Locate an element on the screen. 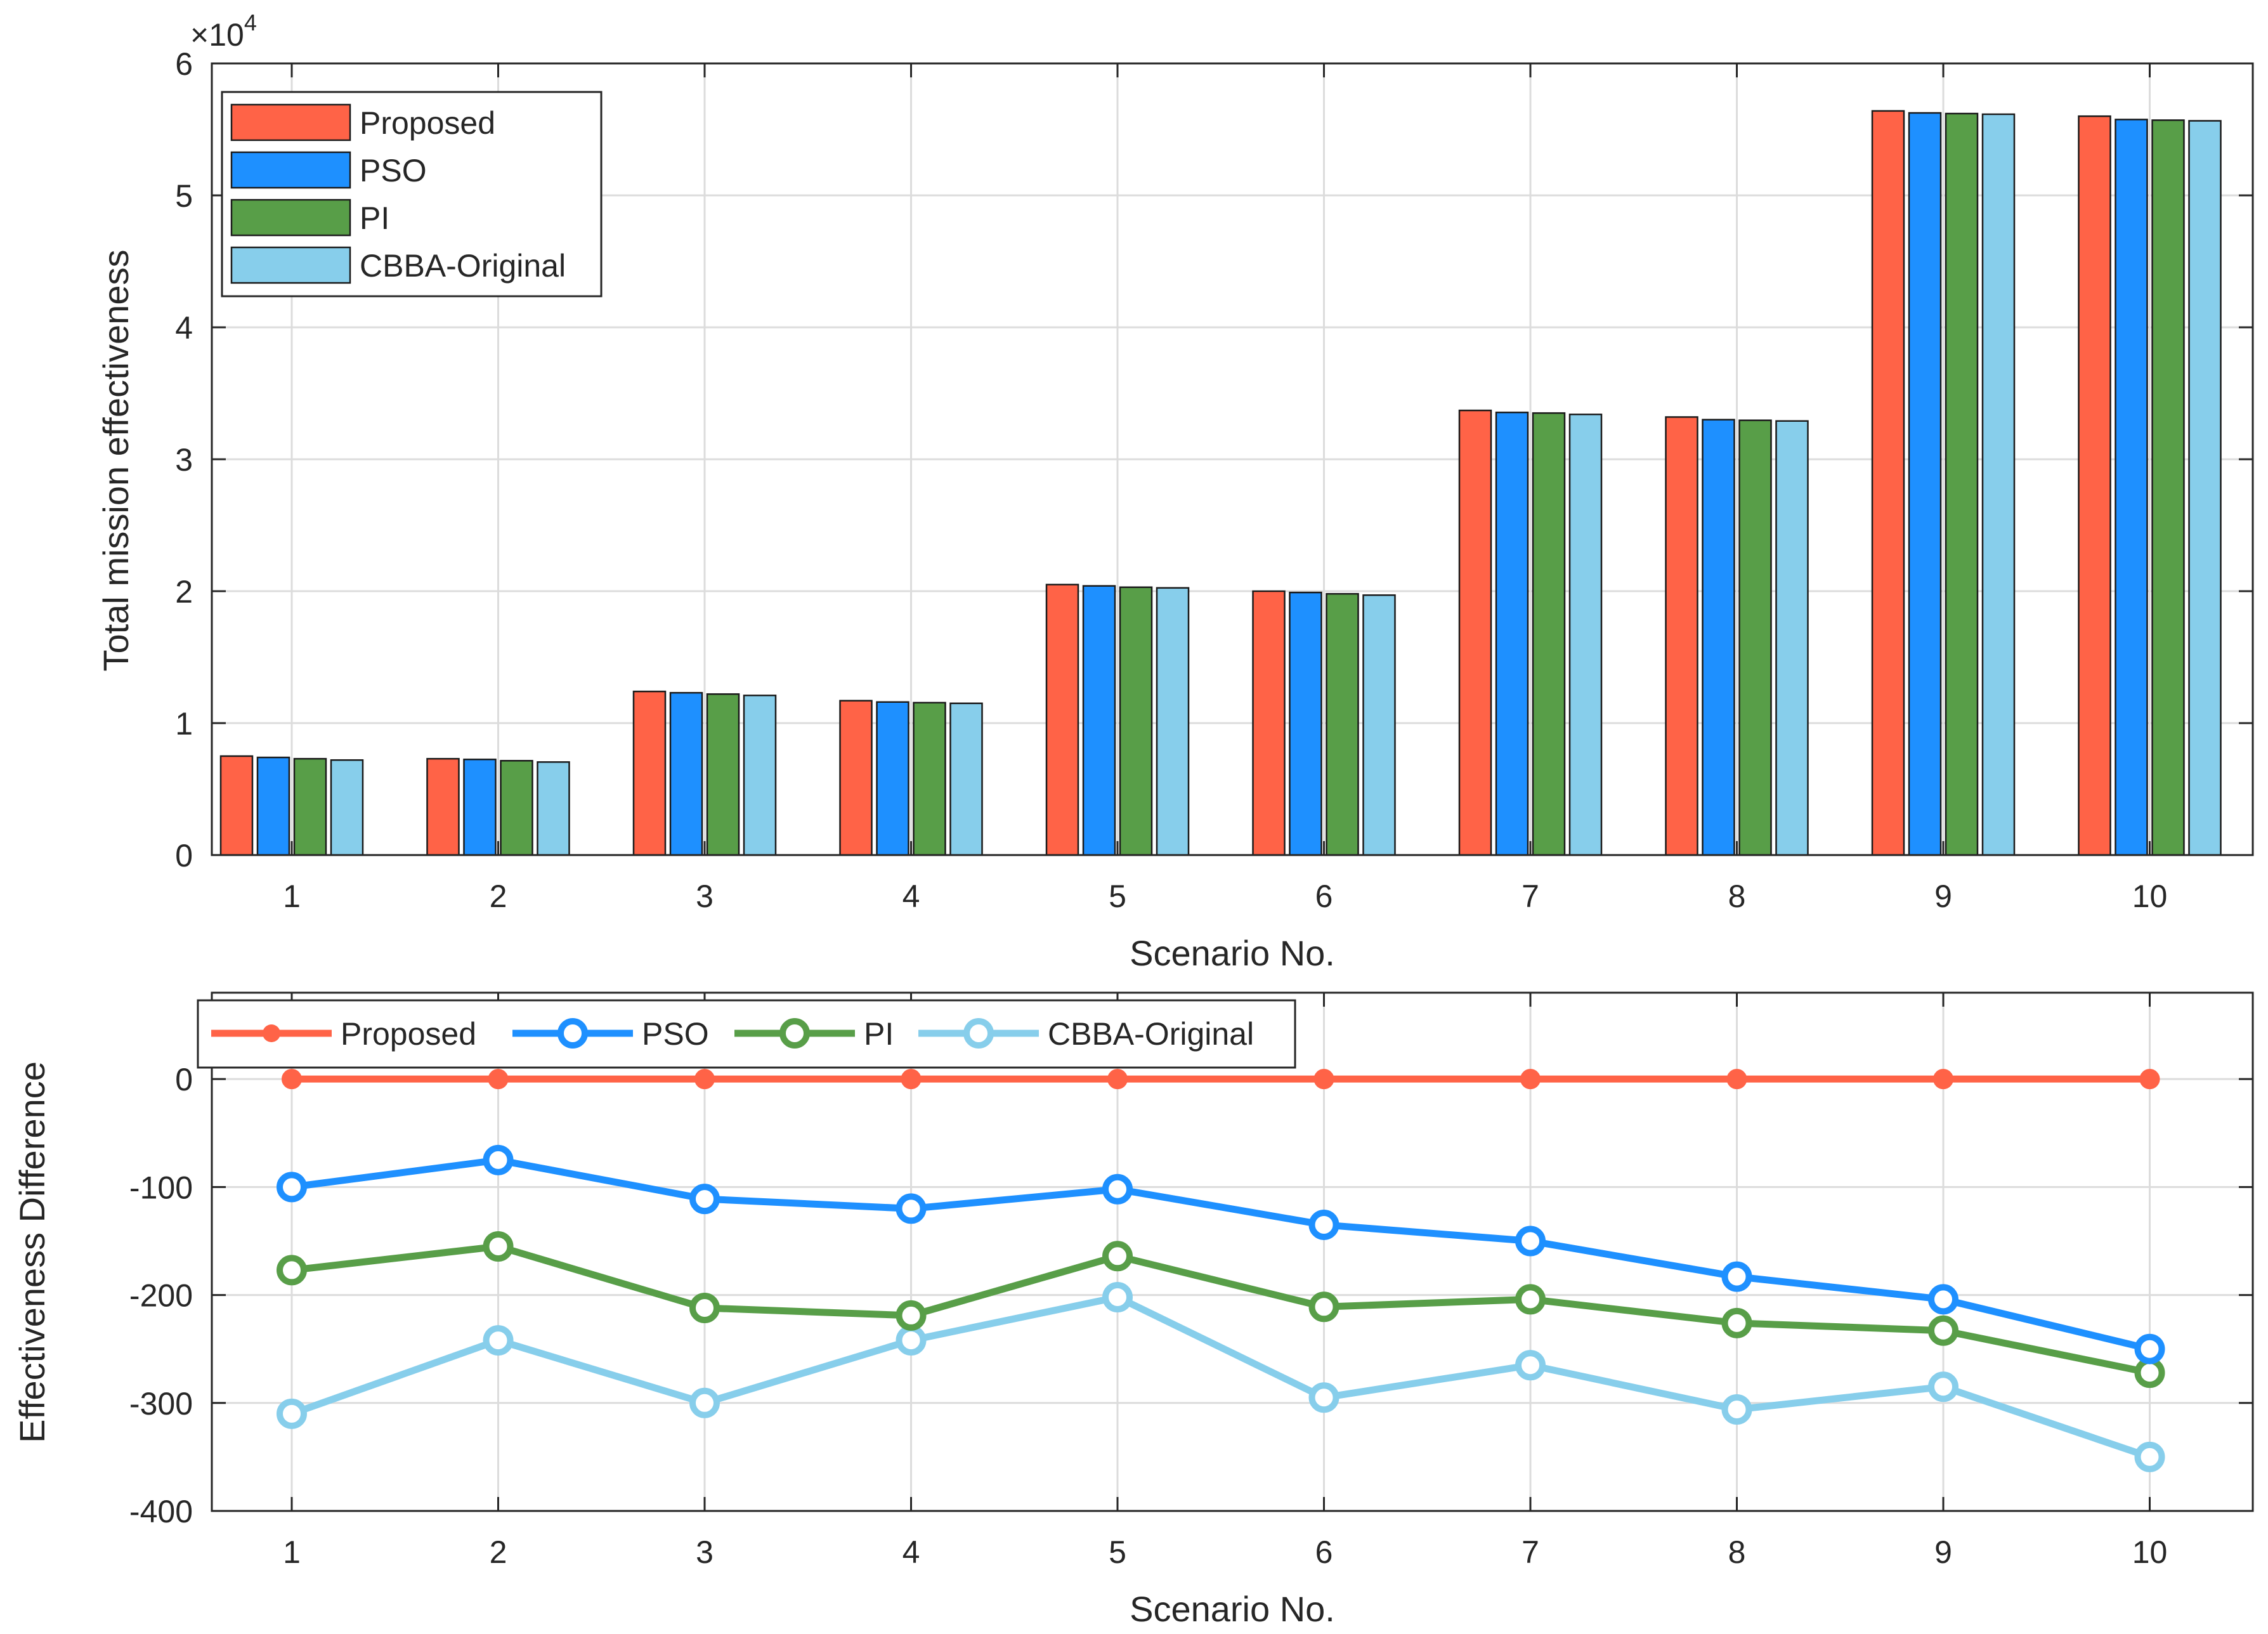 Image resolution: width=2268 pixels, height=1634 pixels. line-chart-y-tick-labels: 0 -100 -200 -300 -400 is located at coordinates (161, 1295).